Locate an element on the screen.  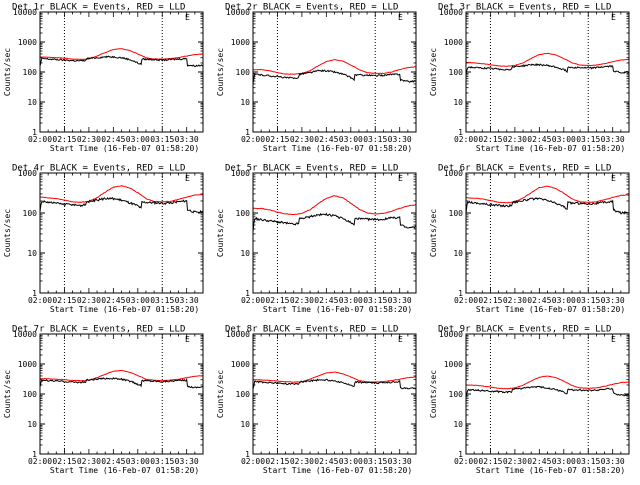
panel-title: Det 1r BLACK = Events, RED = LLD is located at coordinates (98, 8).